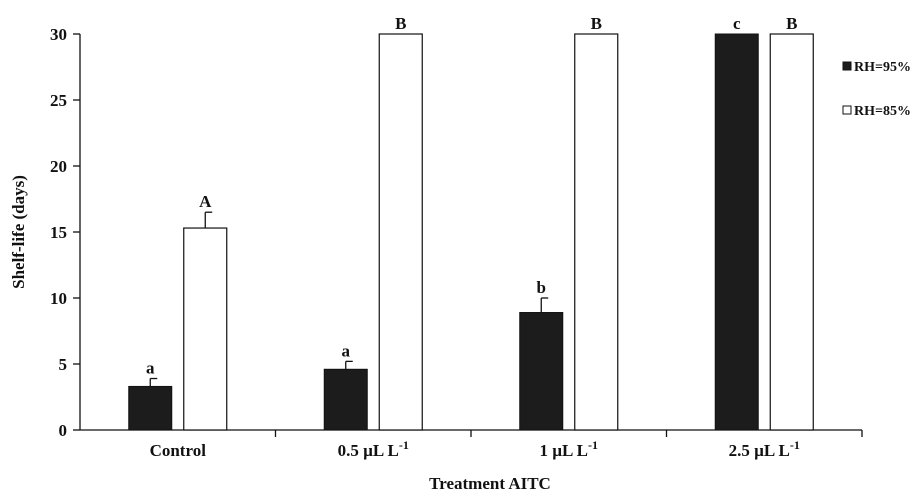 This screenshot has width=919, height=495. What do you see at coordinates (205, 201) in the screenshot?
I see `significance-label: A` at bounding box center [205, 201].